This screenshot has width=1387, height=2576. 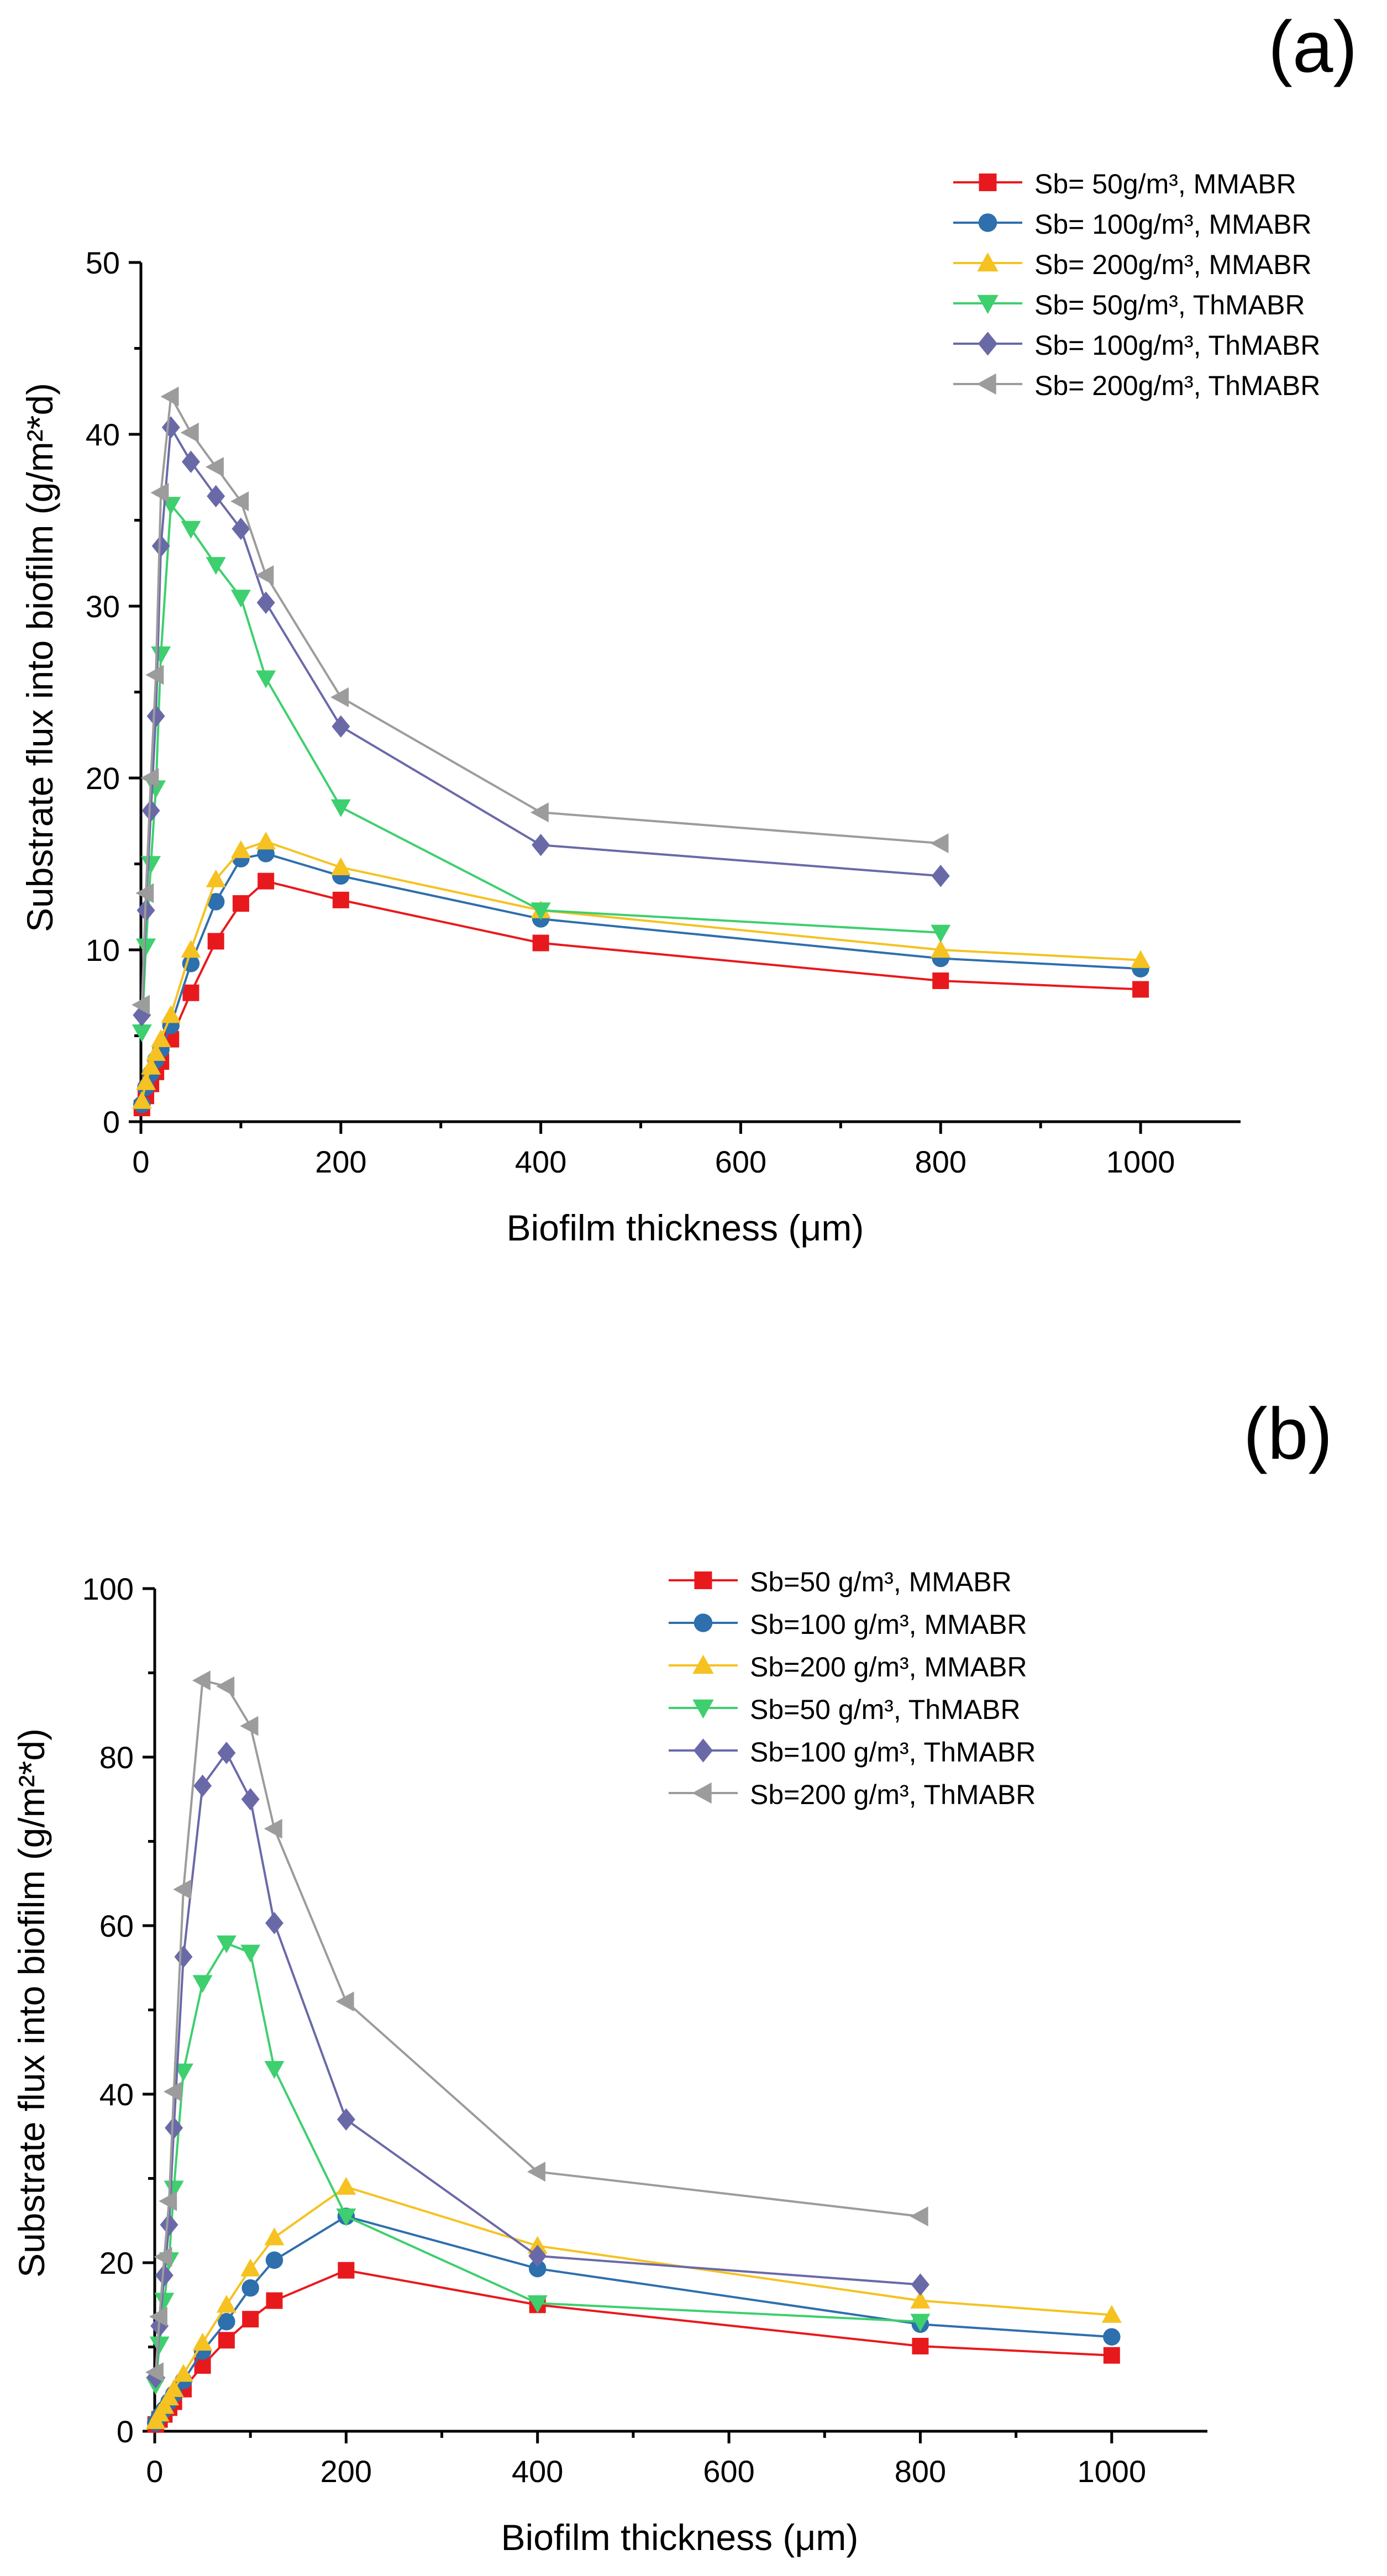 What do you see at coordinates (940, 1161) in the screenshot?
I see `x-tick-label: 800` at bounding box center [940, 1161].